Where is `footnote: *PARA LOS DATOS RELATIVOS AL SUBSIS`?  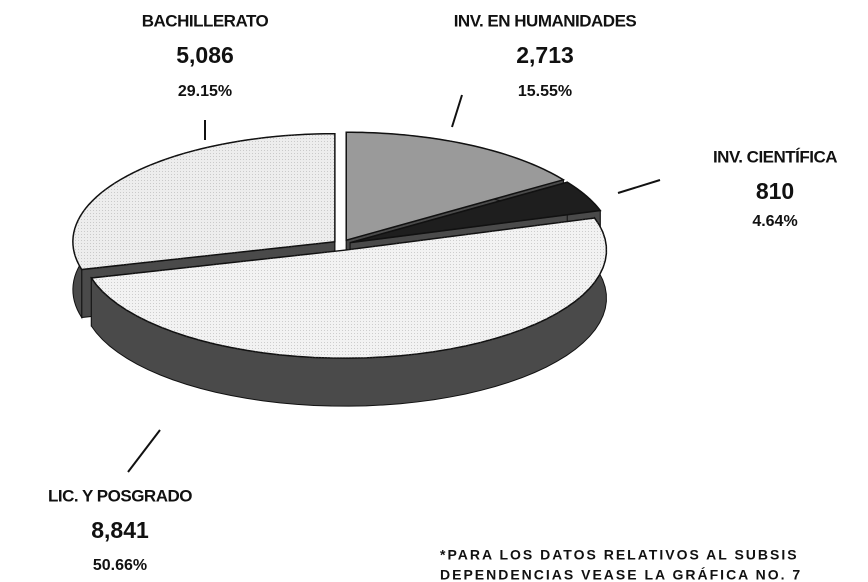
footnote: *PARA LOS DATOS RELATIVOS AL SUBSIS is located at coordinates (619, 555).